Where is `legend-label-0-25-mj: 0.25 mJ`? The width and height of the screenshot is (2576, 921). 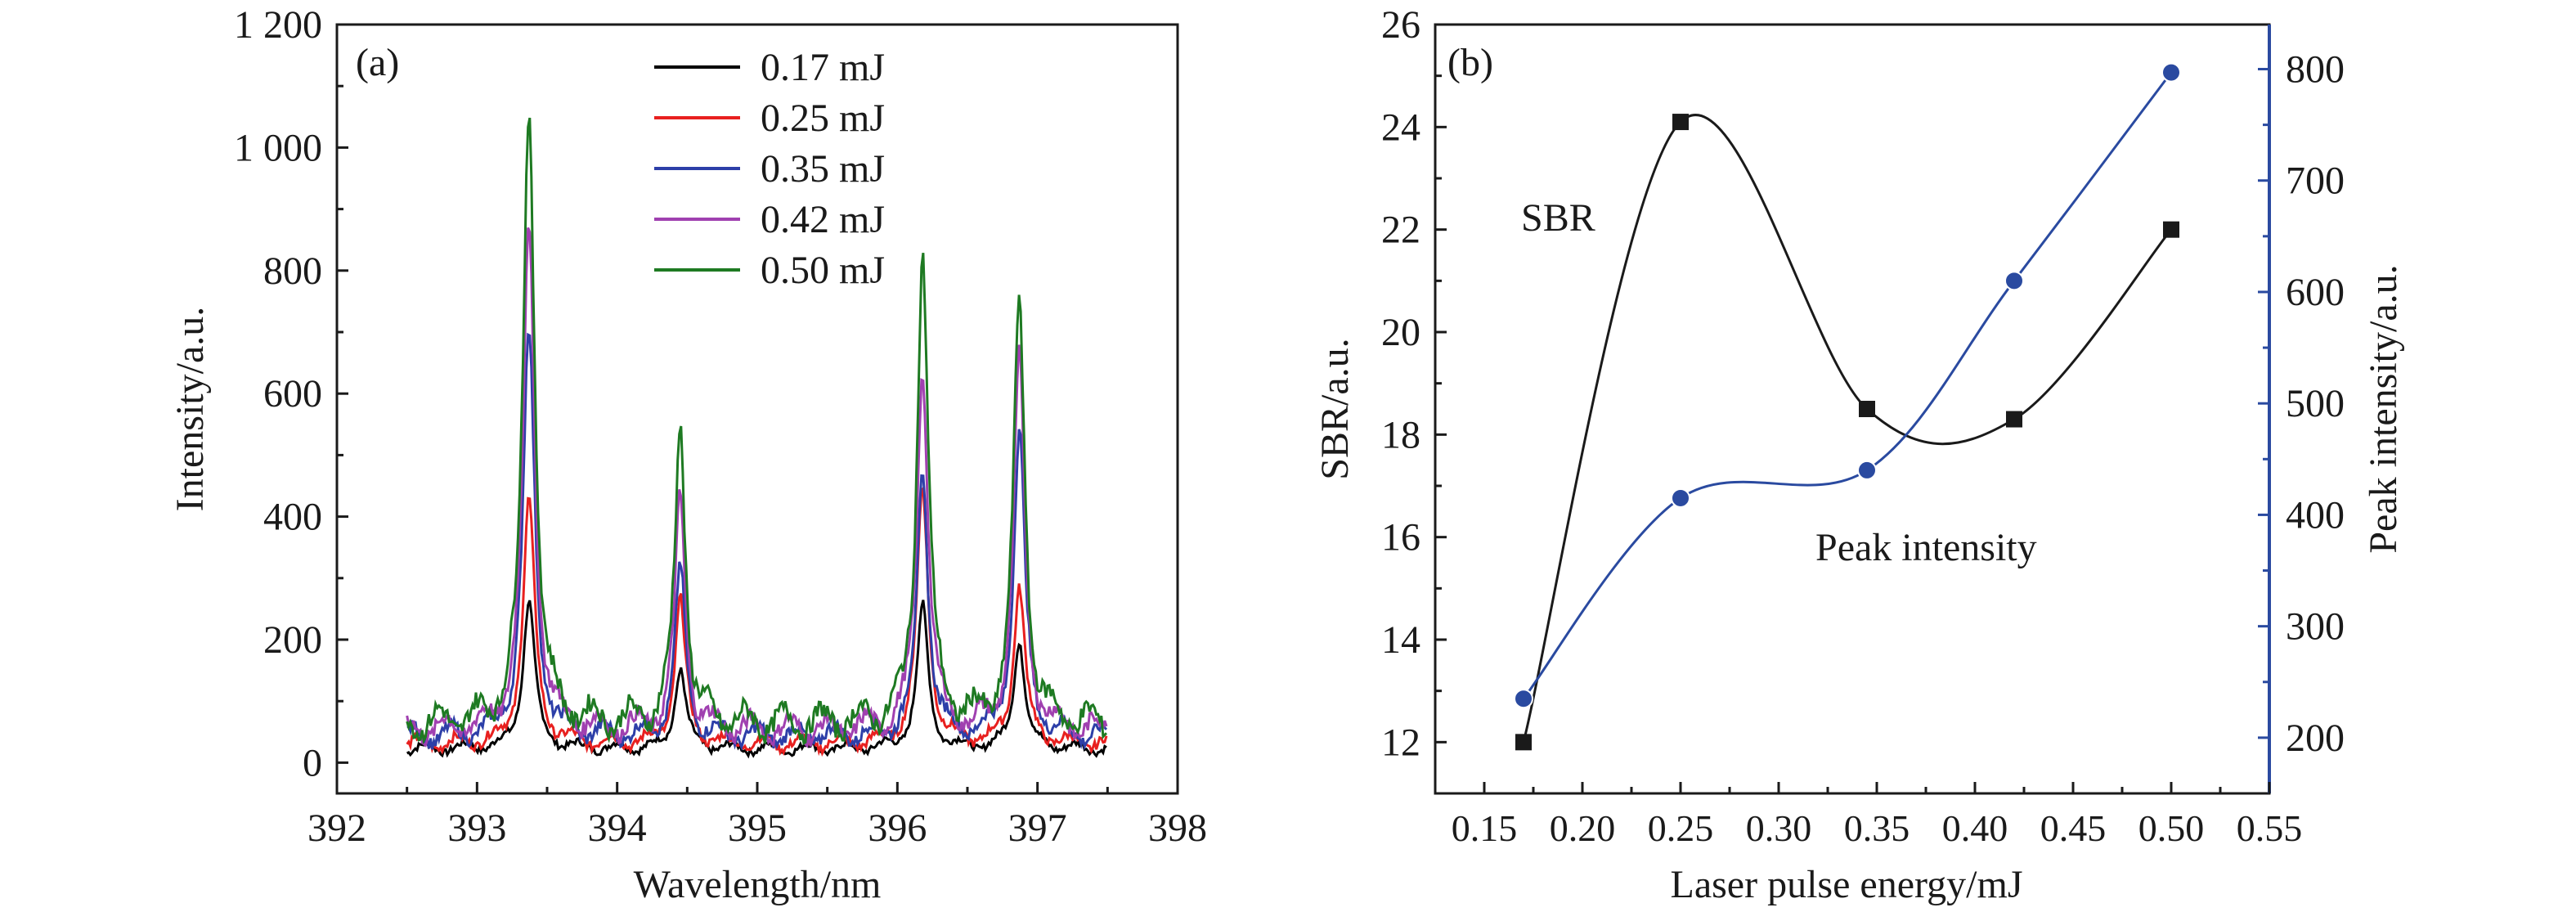 legend-label-0-25-mj: 0.25 mJ is located at coordinates (823, 118).